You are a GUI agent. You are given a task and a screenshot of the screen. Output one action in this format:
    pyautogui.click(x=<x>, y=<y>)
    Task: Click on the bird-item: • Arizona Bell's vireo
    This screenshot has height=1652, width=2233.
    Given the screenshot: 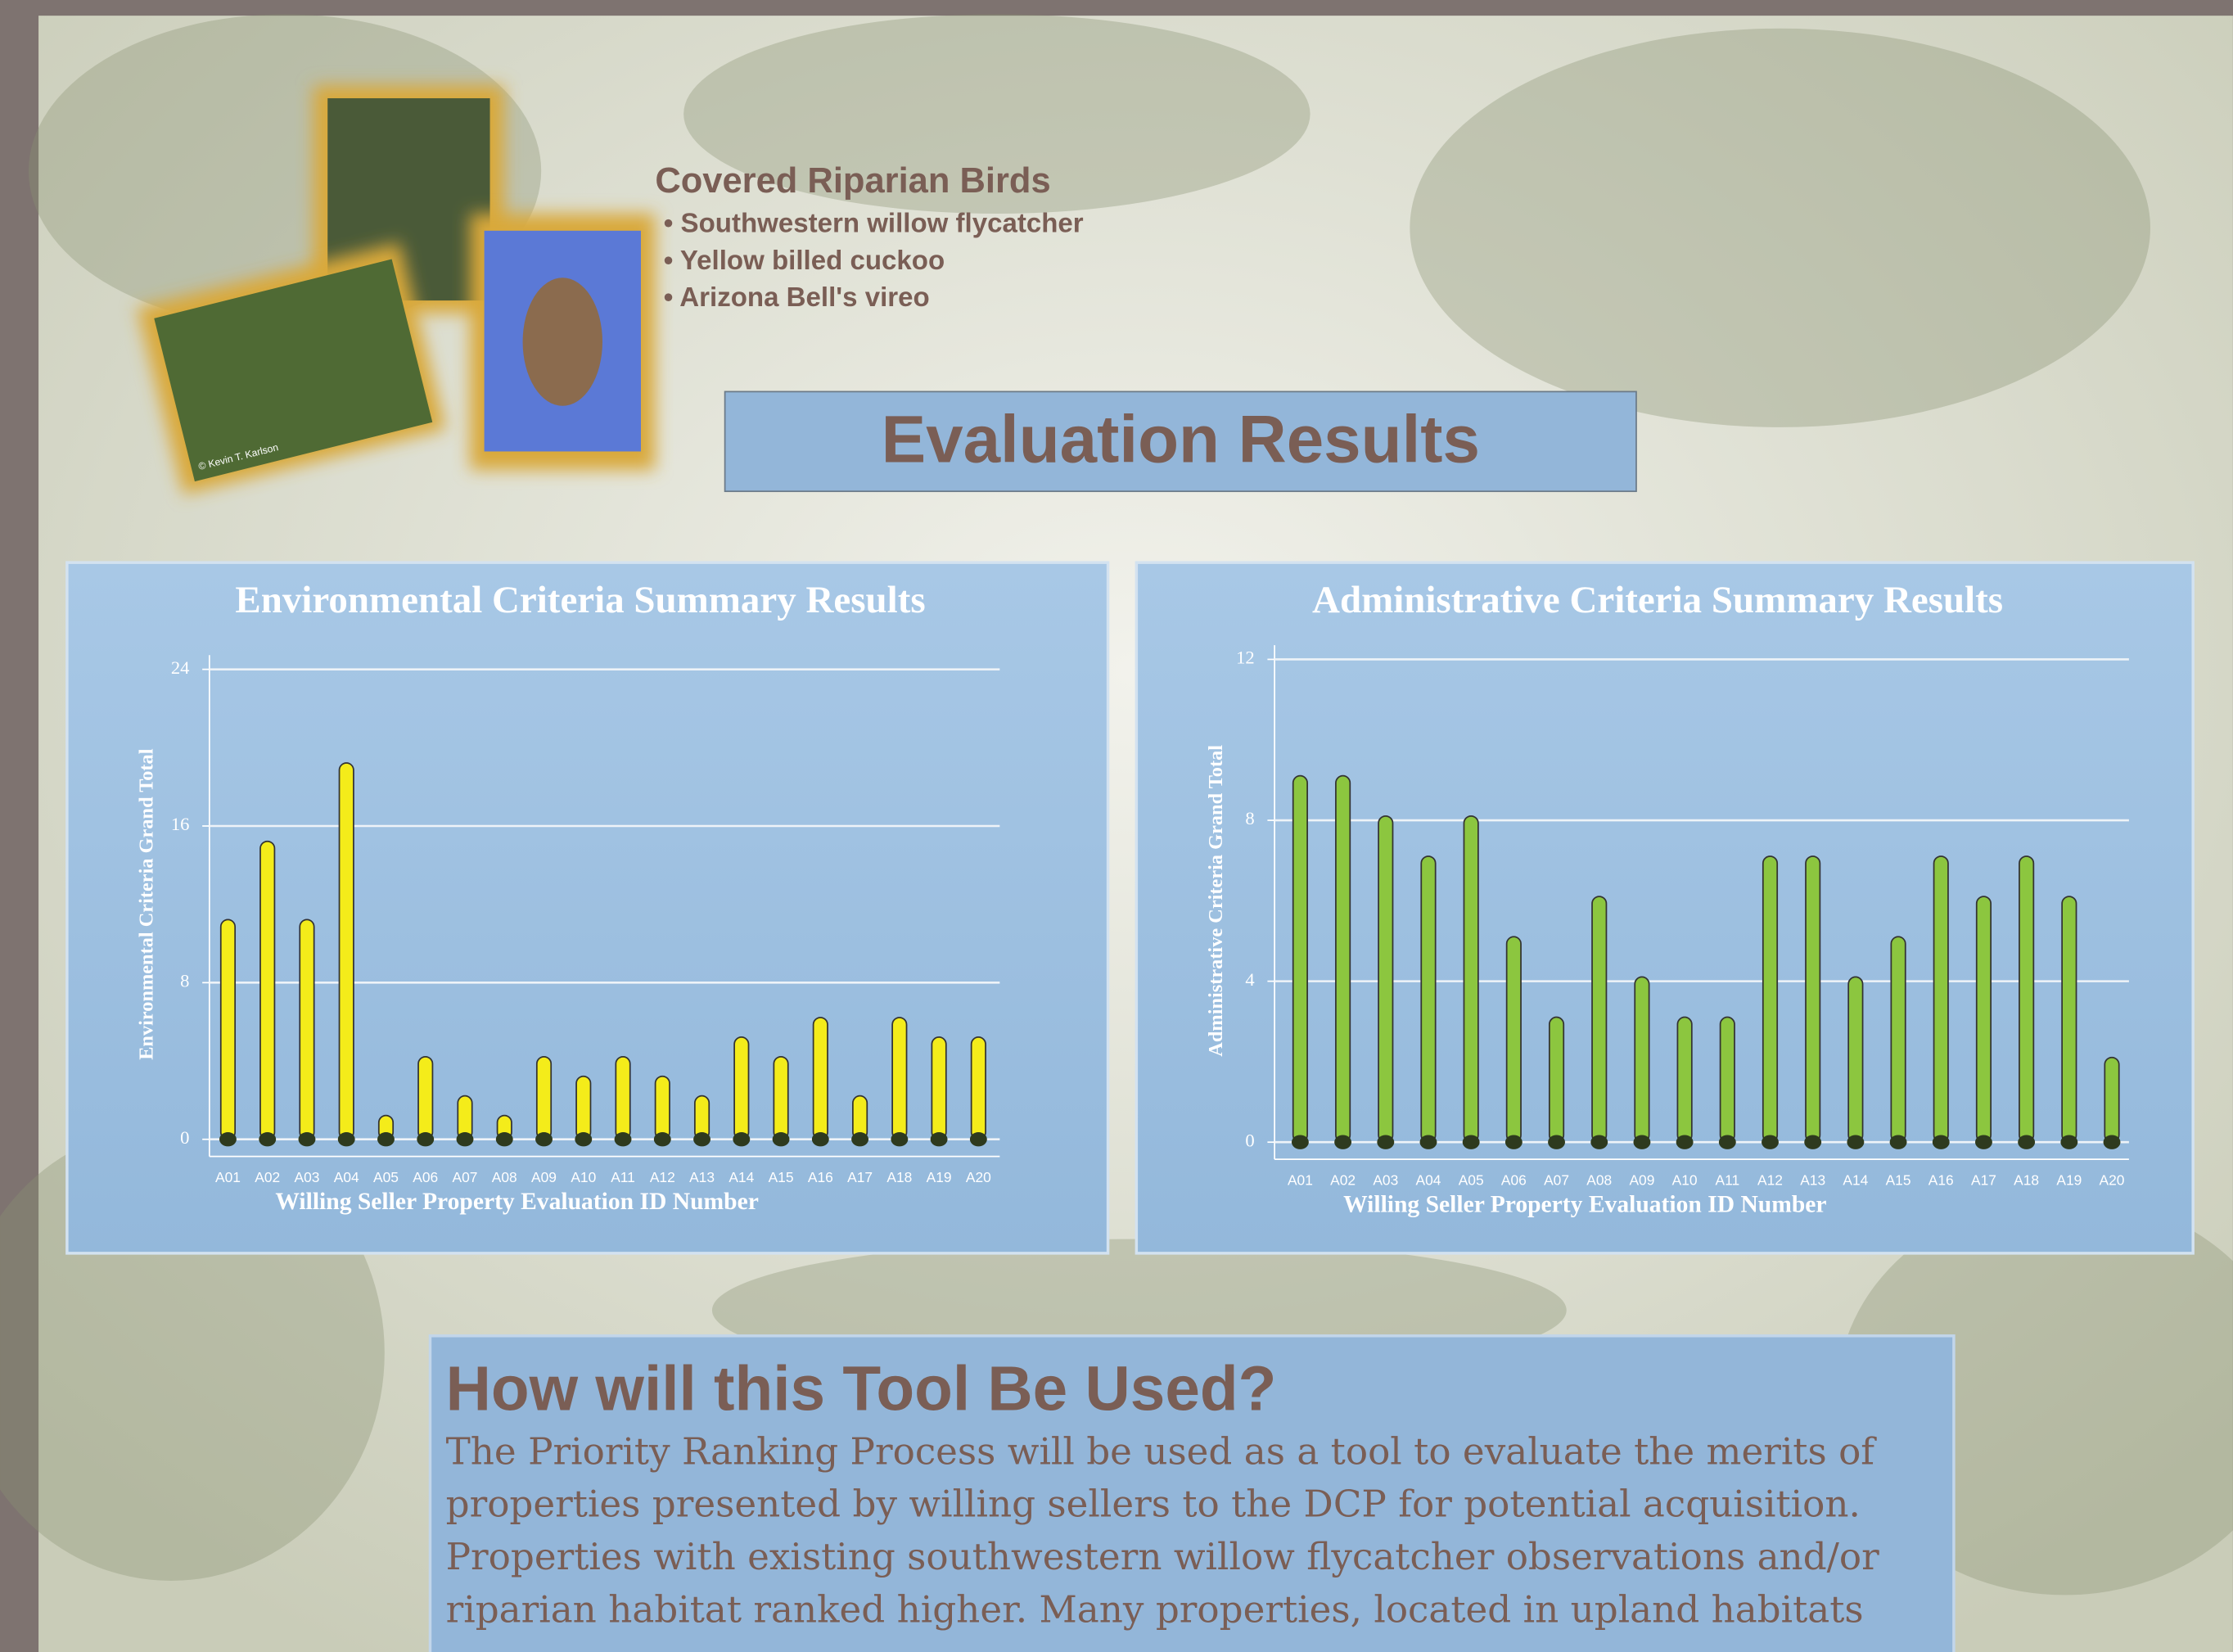 What is the action you would take?
    pyautogui.click(x=797, y=297)
    